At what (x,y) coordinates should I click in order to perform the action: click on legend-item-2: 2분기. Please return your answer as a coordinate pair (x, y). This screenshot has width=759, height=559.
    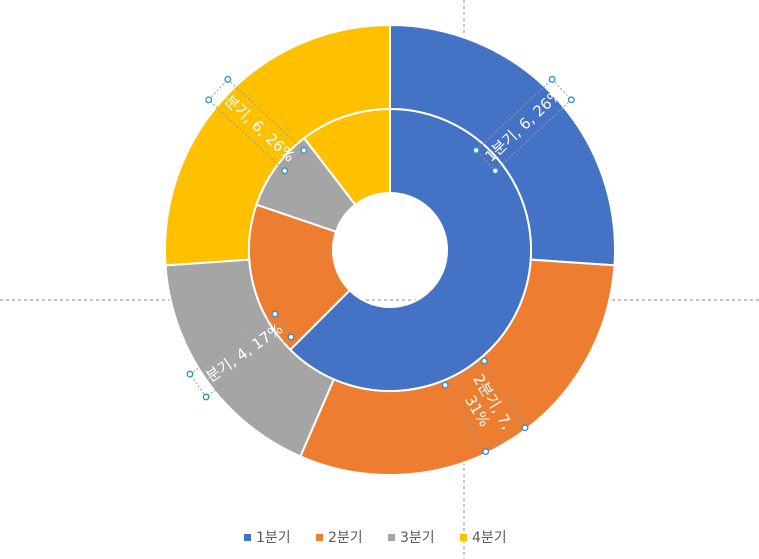
    Looking at the image, I should click on (339, 538).